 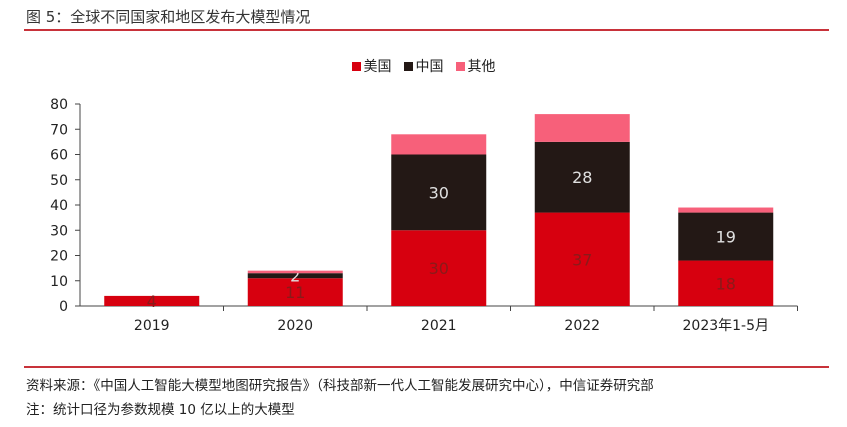 I want to click on x-tick-label: 2022, so click(x=582, y=326).